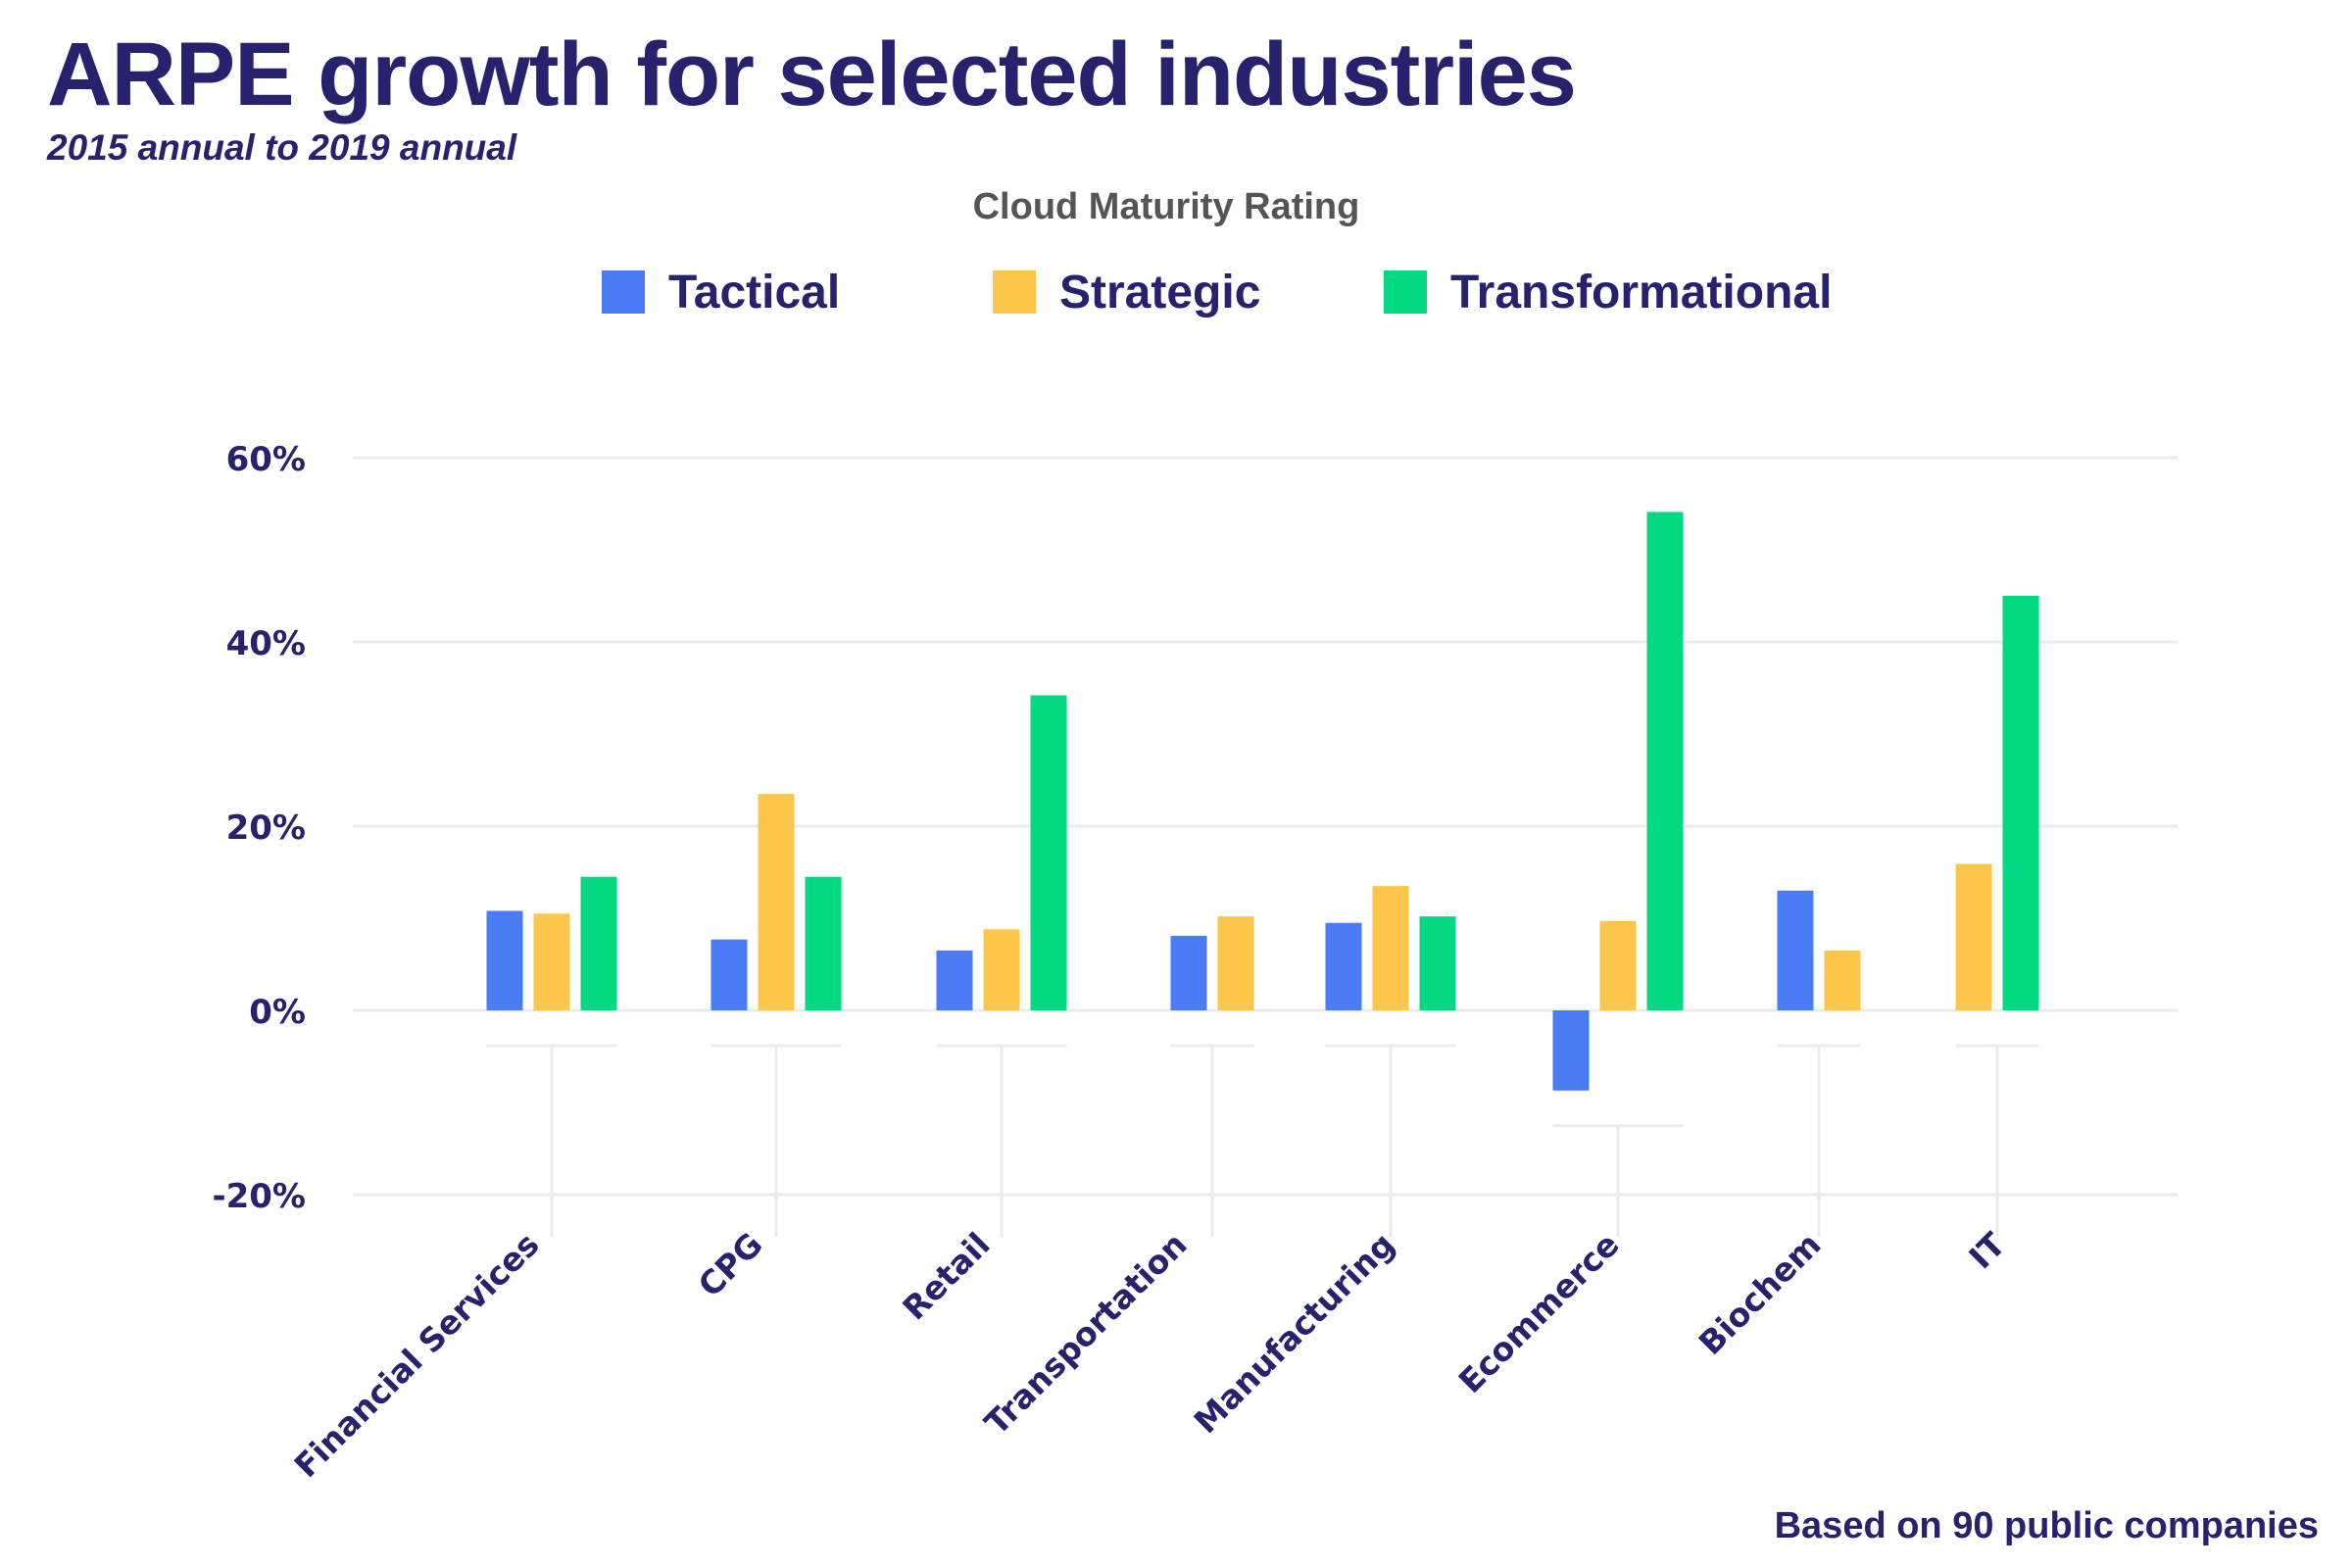  Describe the element at coordinates (1001, 969) in the screenshot. I see `bar-strategic-retail` at that location.